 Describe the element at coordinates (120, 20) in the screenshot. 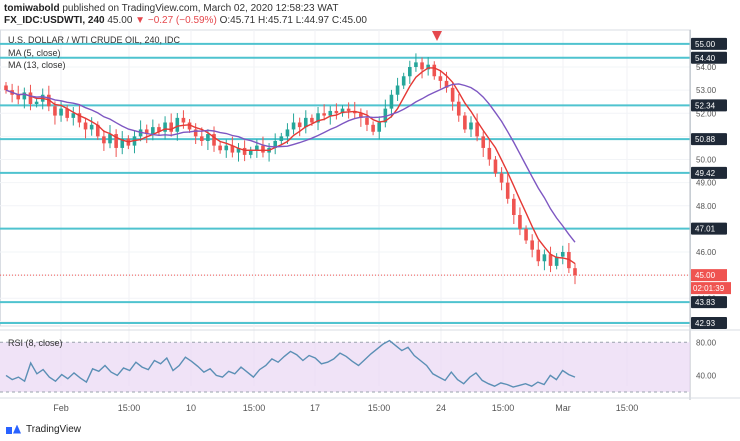

I see `last-price: 45.00` at that location.